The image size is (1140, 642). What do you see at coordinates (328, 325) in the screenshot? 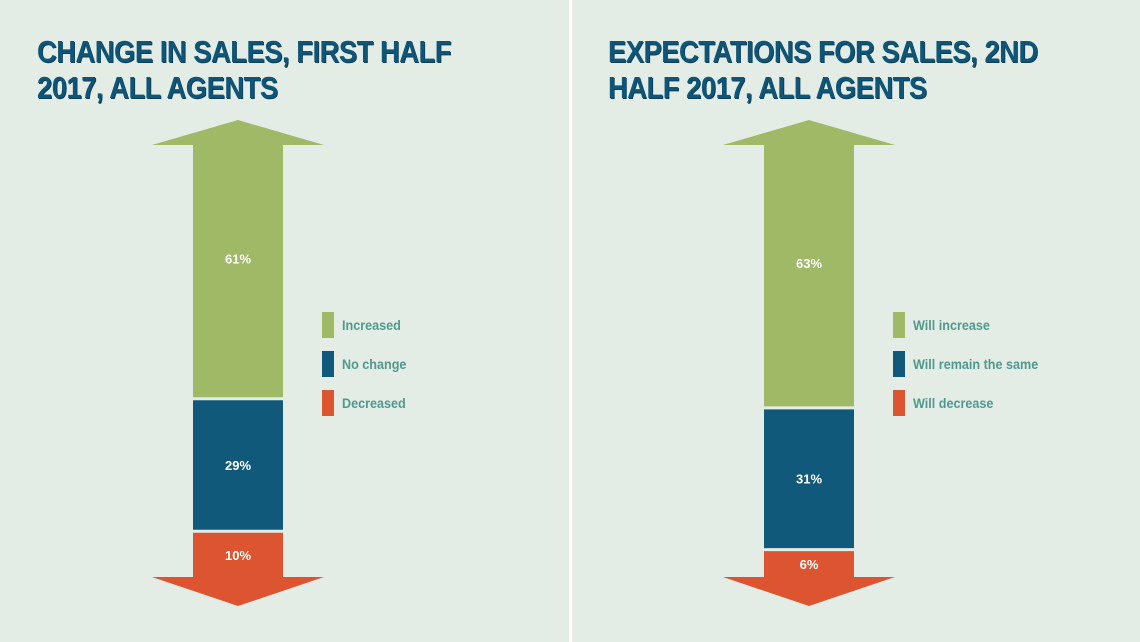
I see `legend-swatch-increased` at bounding box center [328, 325].